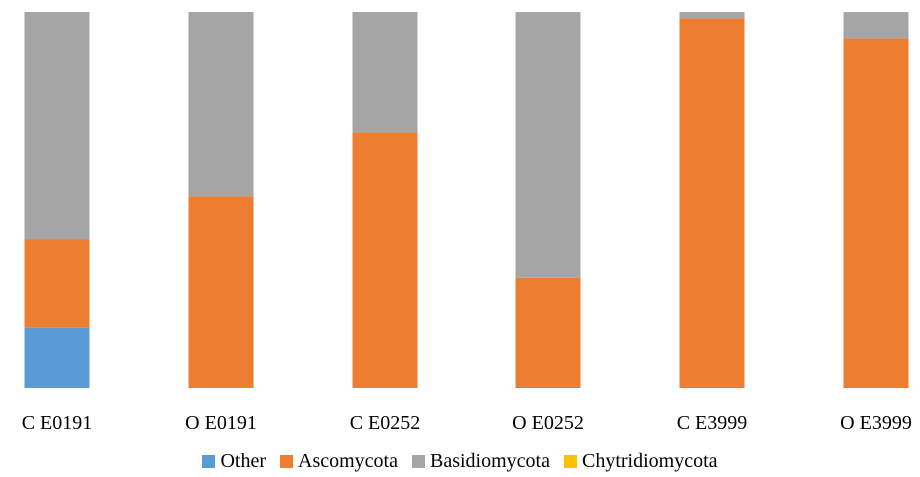 The width and height of the screenshot is (920, 477). I want to click on bar-ascomycota-c-e0191, so click(57, 283).